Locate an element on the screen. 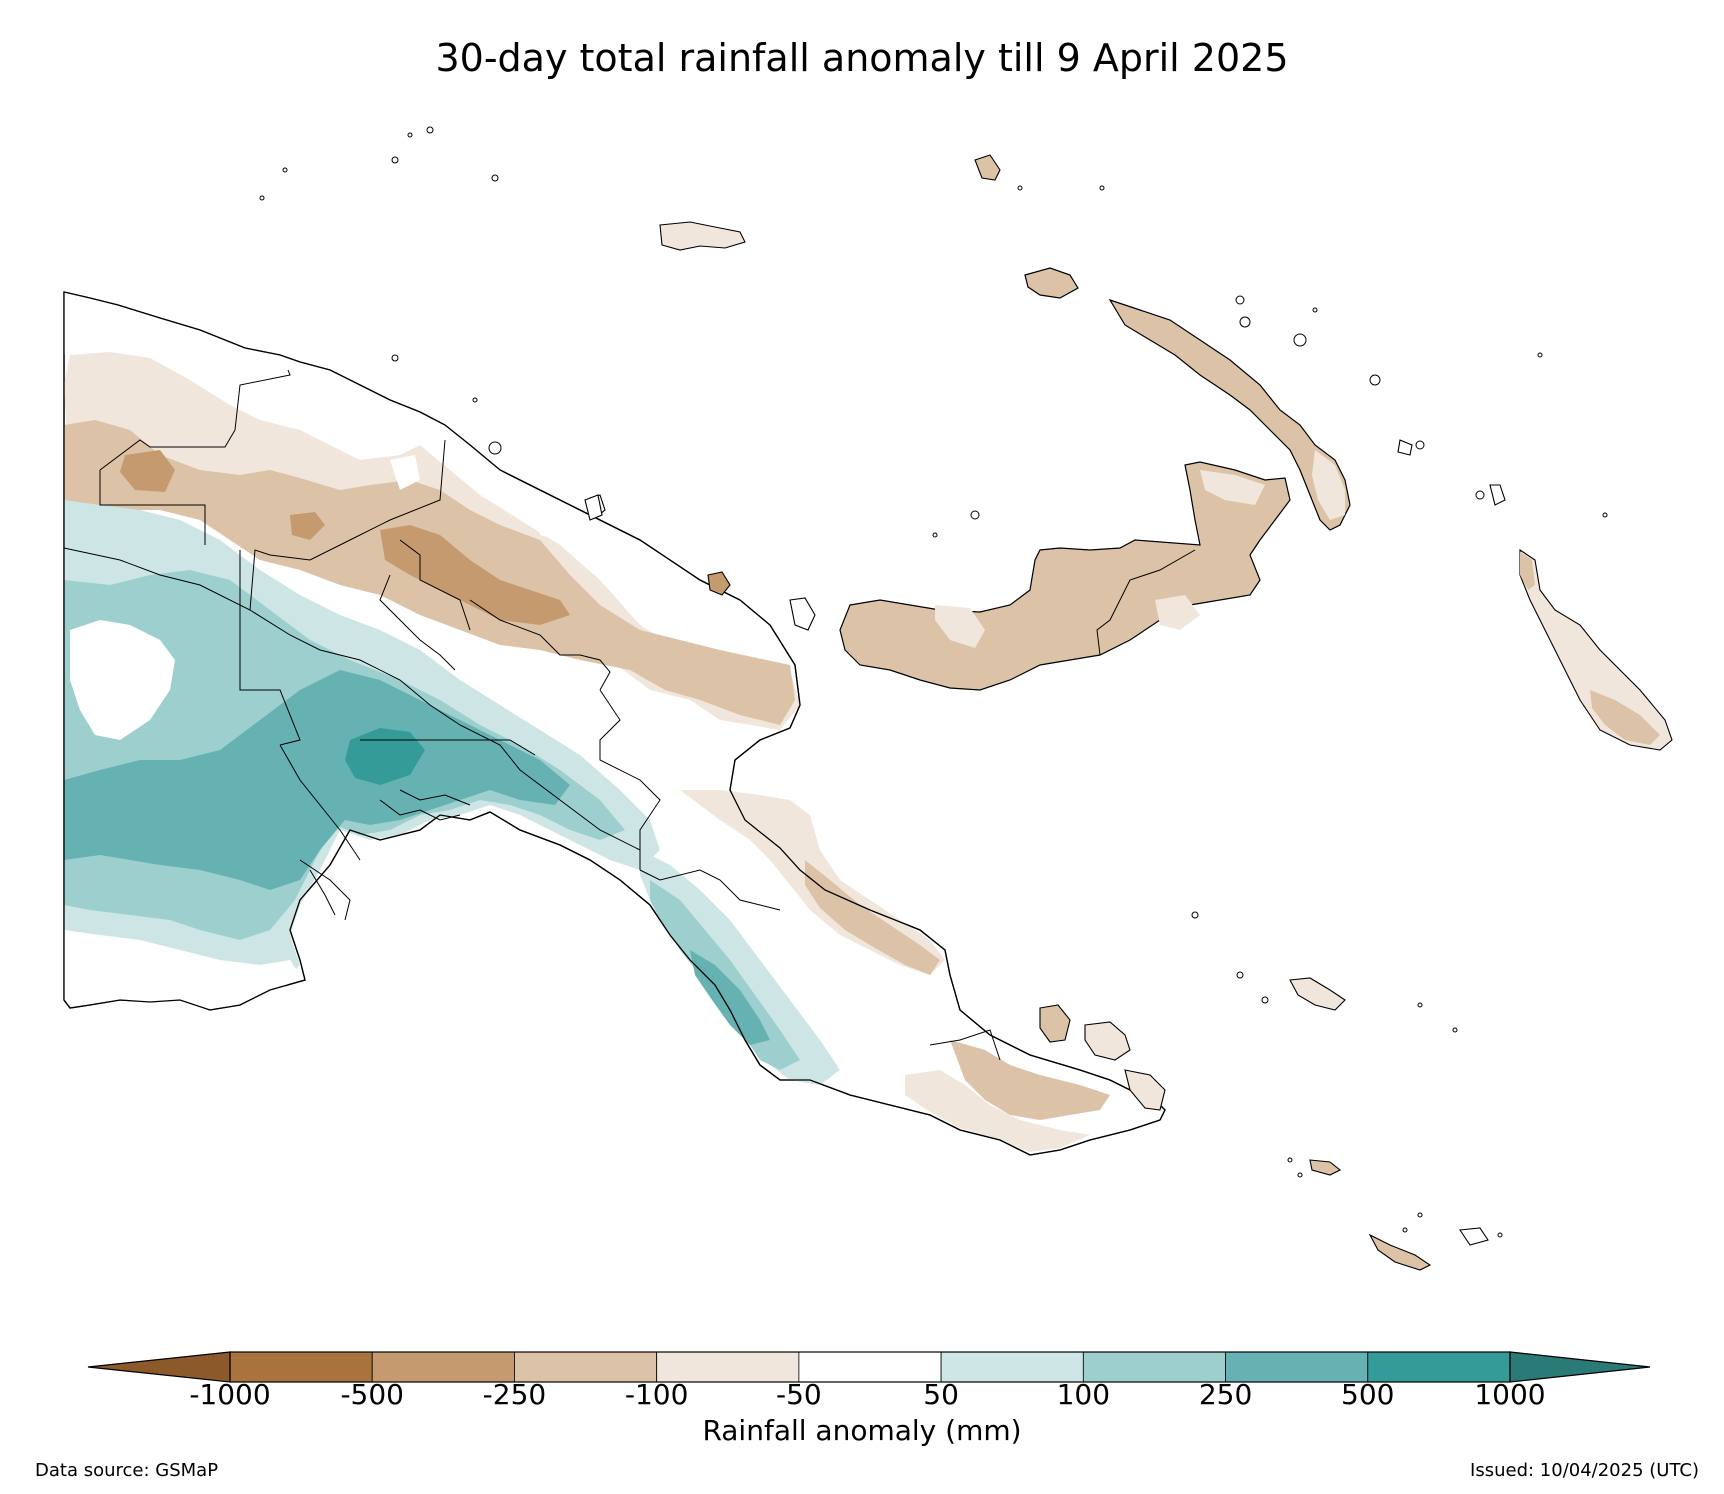 Image resolution: width=1724 pixels, height=1494 pixels. normanby is located at coordinates (1145, 1090).